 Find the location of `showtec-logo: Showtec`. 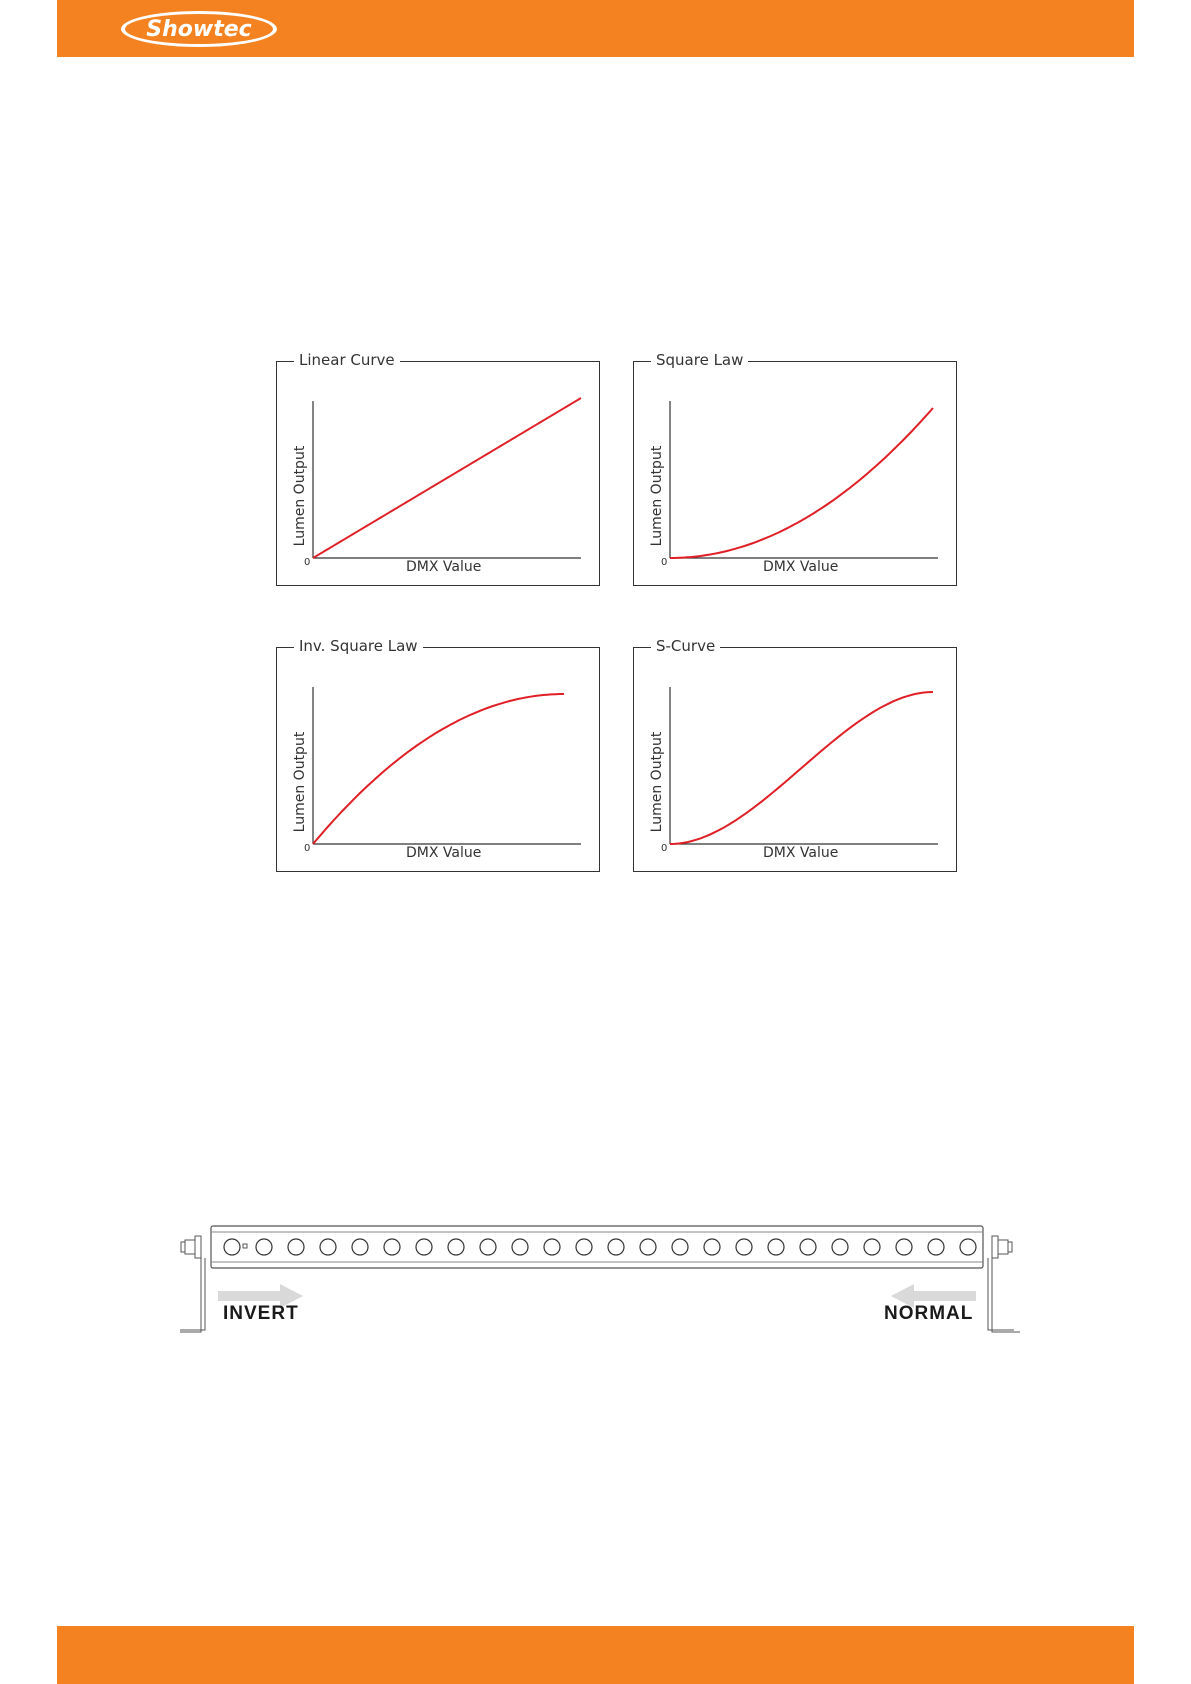

showtec-logo: Showtec is located at coordinates (199, 29).